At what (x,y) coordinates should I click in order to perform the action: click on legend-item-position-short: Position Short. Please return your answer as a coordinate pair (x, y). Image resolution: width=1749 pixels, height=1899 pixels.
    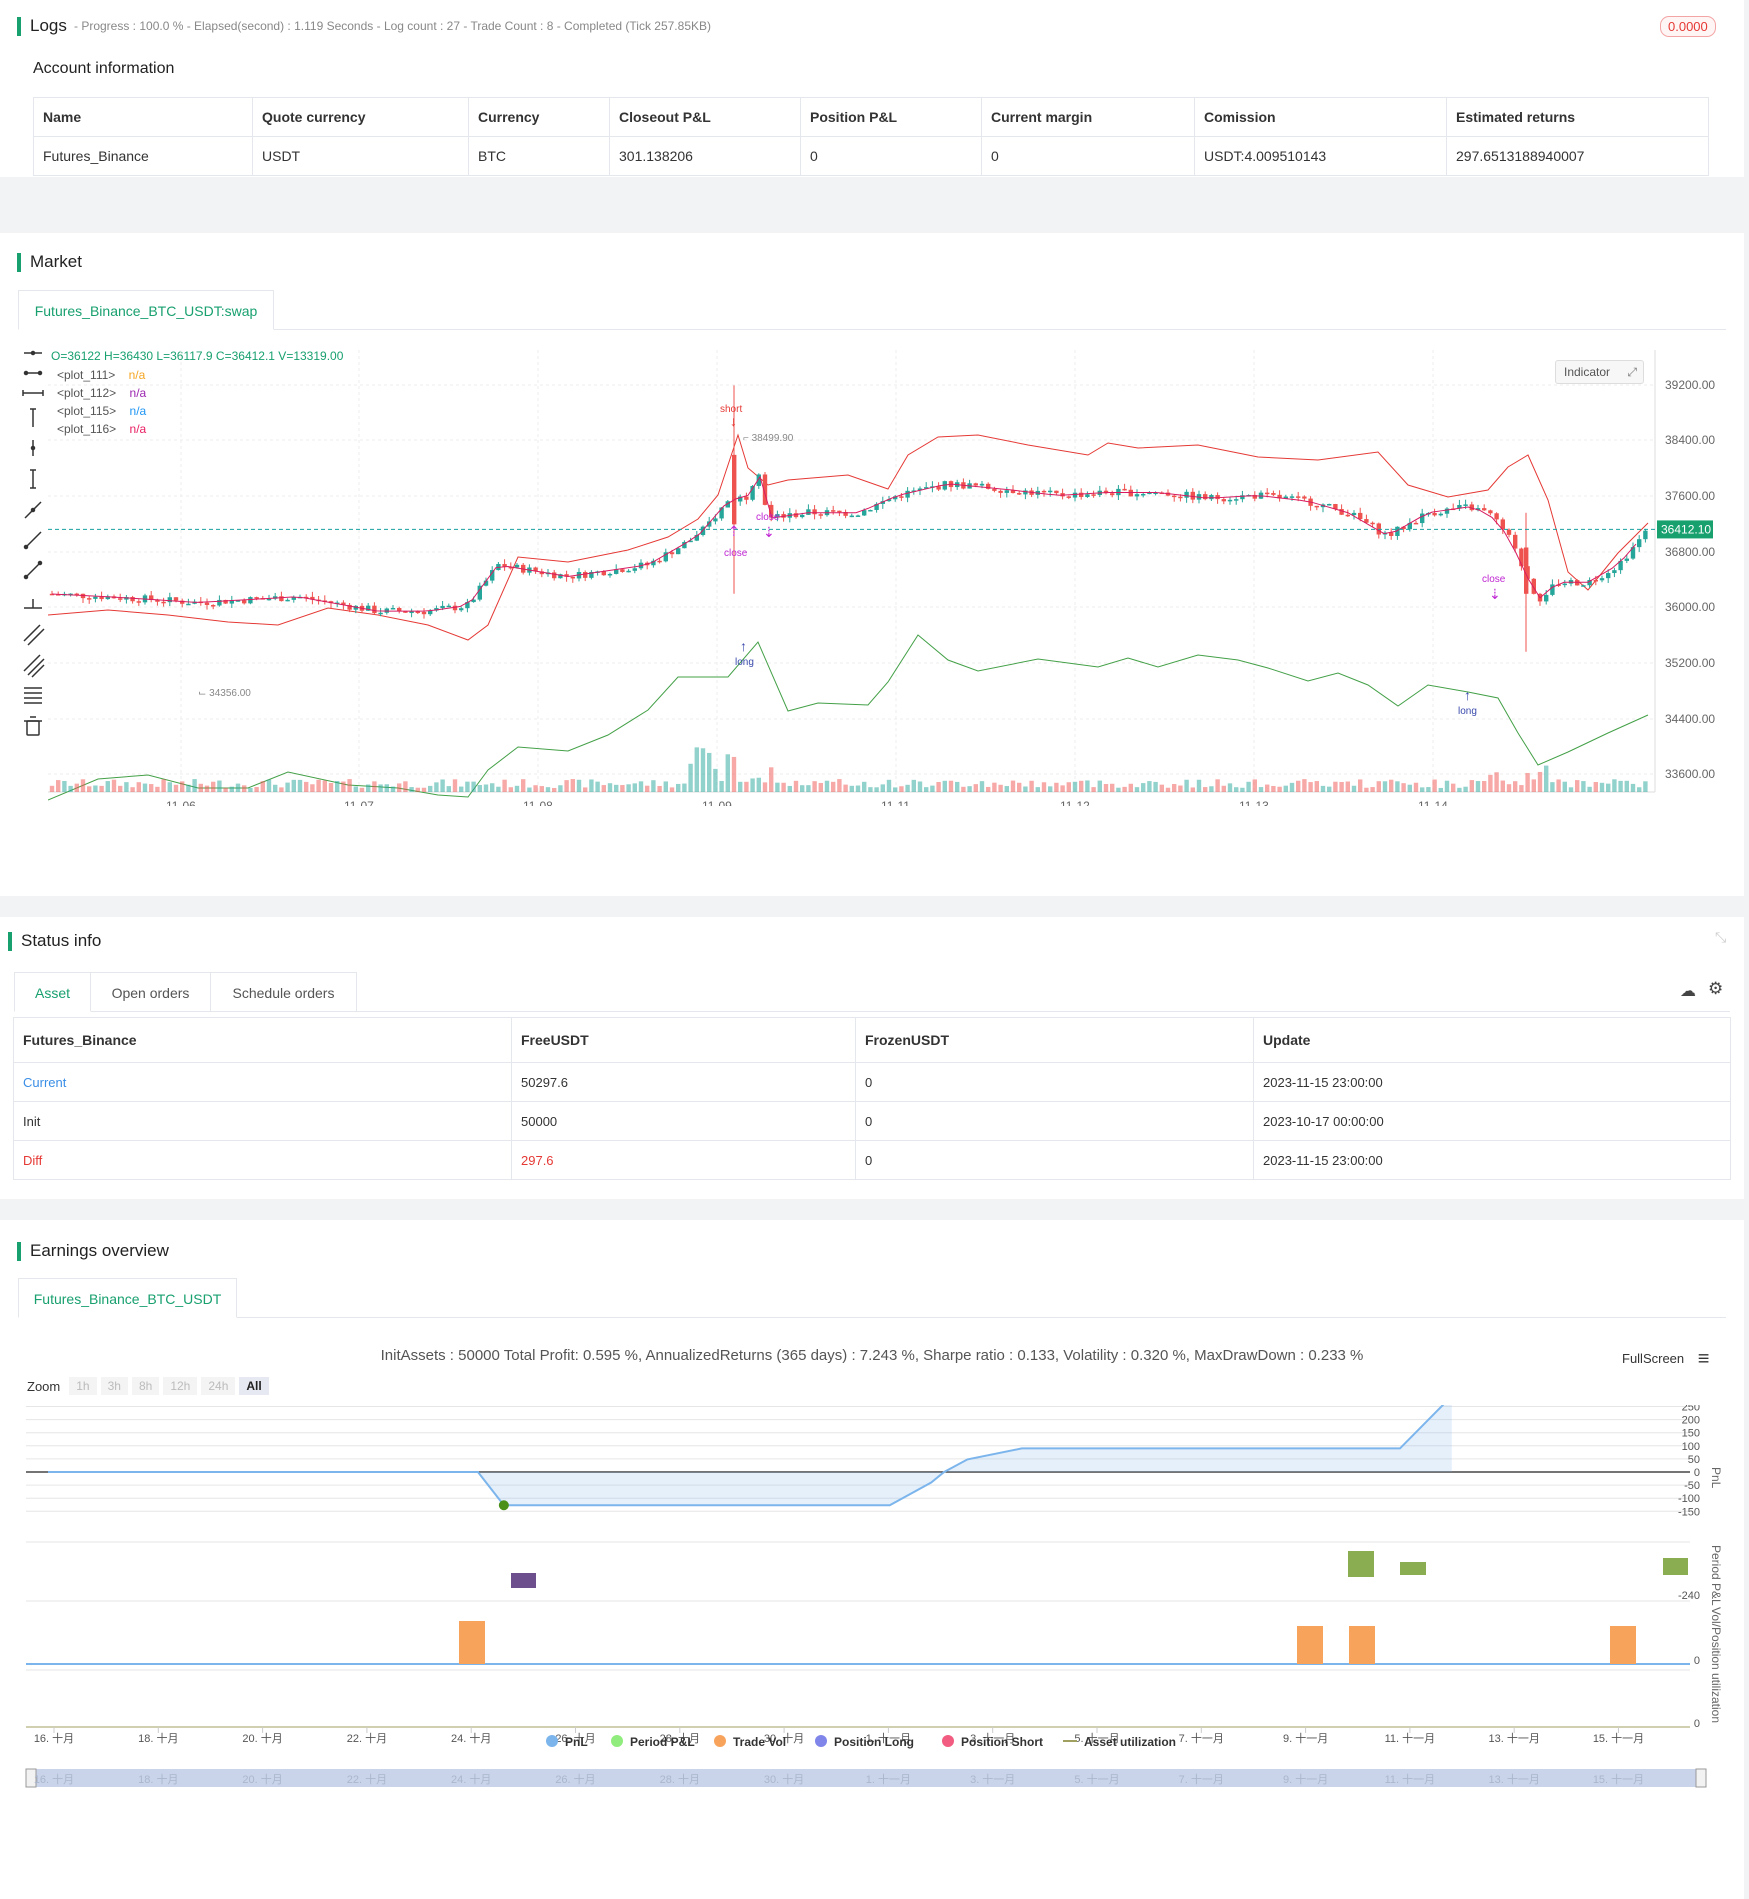
    Looking at the image, I should click on (992, 1742).